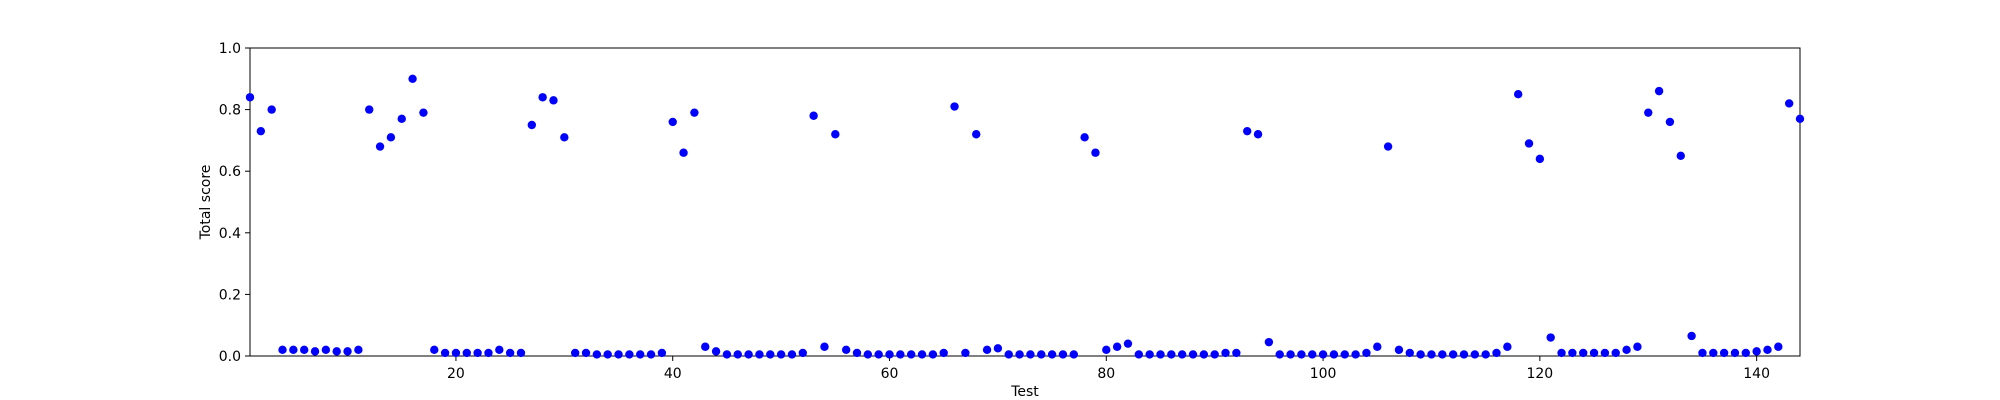  What do you see at coordinates (456, 374) in the screenshot?
I see `x-tick-label: 20` at bounding box center [456, 374].